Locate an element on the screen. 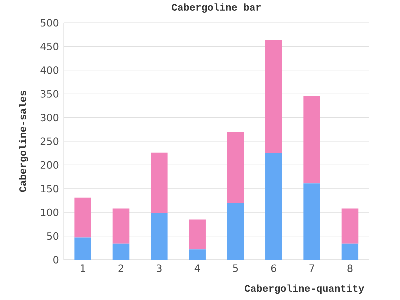 The height and width of the screenshot is (300, 400). y-tick-label: 500 is located at coordinates (49, 23).